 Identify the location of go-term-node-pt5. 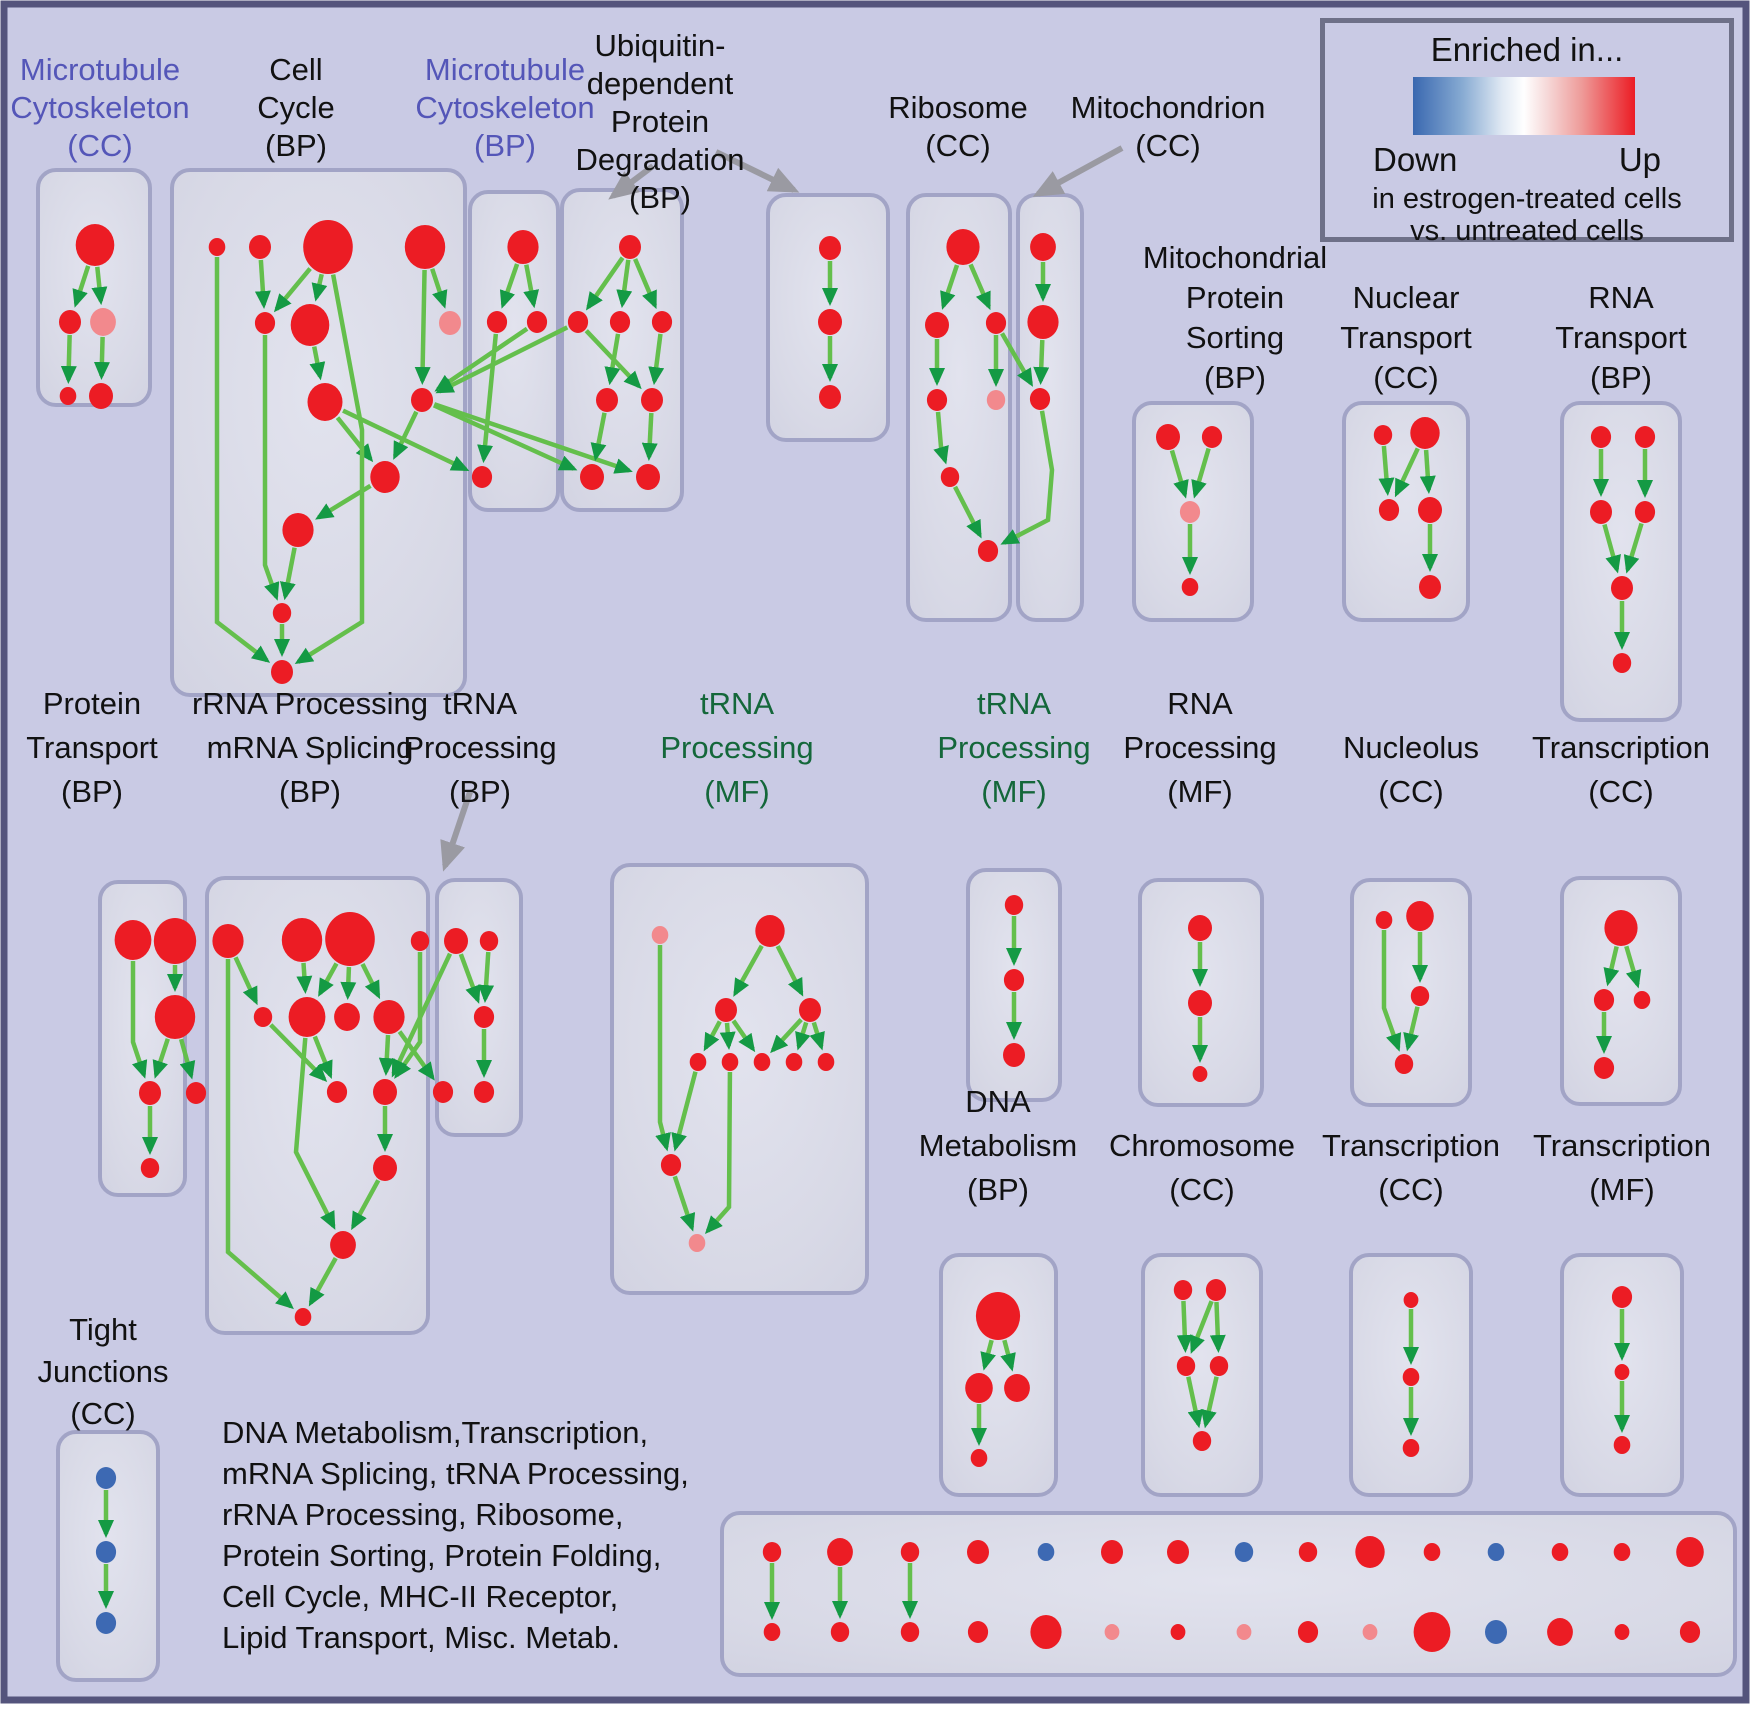
(196, 1093).